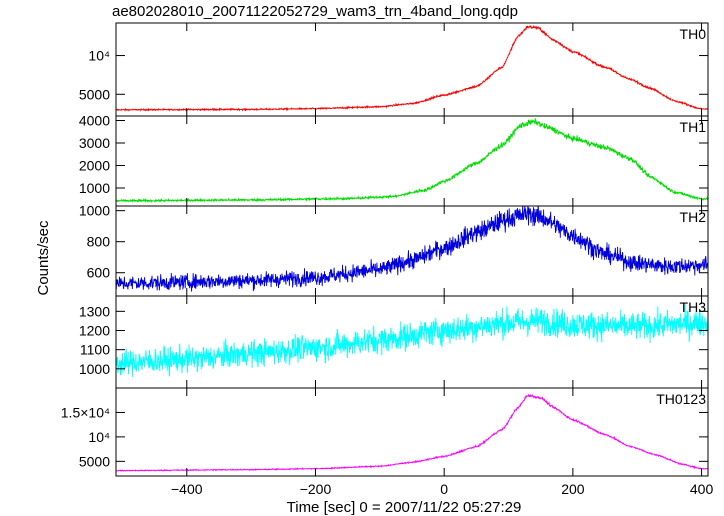  I want to click on x-tick-label: 200, so click(573, 489).